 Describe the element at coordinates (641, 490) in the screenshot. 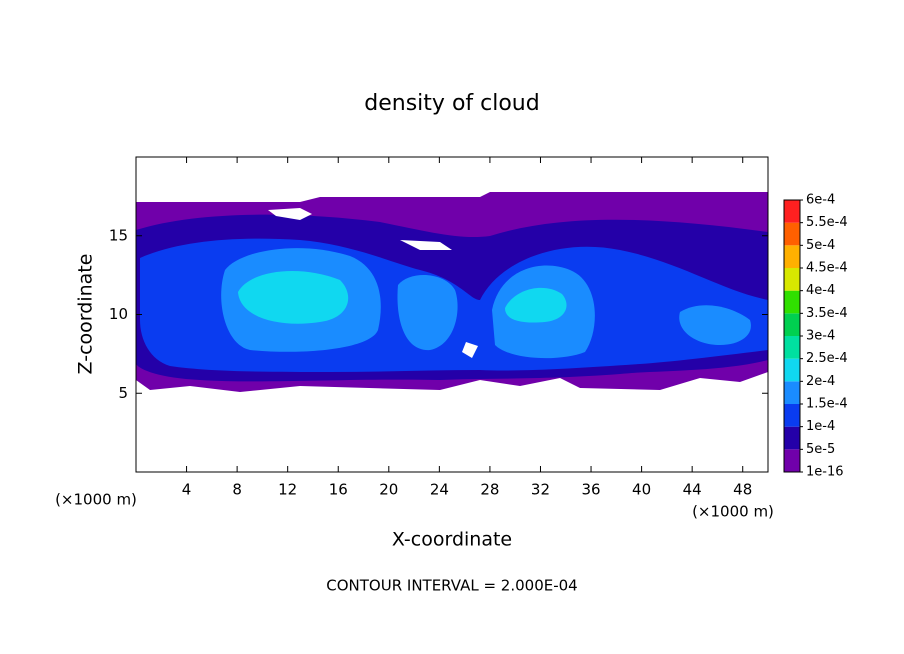

I see `x-tick-label: 40` at that location.